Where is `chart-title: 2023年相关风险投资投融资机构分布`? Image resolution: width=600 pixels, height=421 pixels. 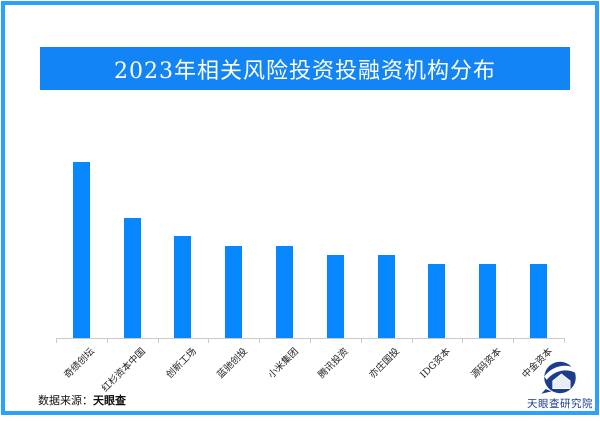 chart-title: 2023年相关风险投资投融资机构分布 is located at coordinates (305, 69).